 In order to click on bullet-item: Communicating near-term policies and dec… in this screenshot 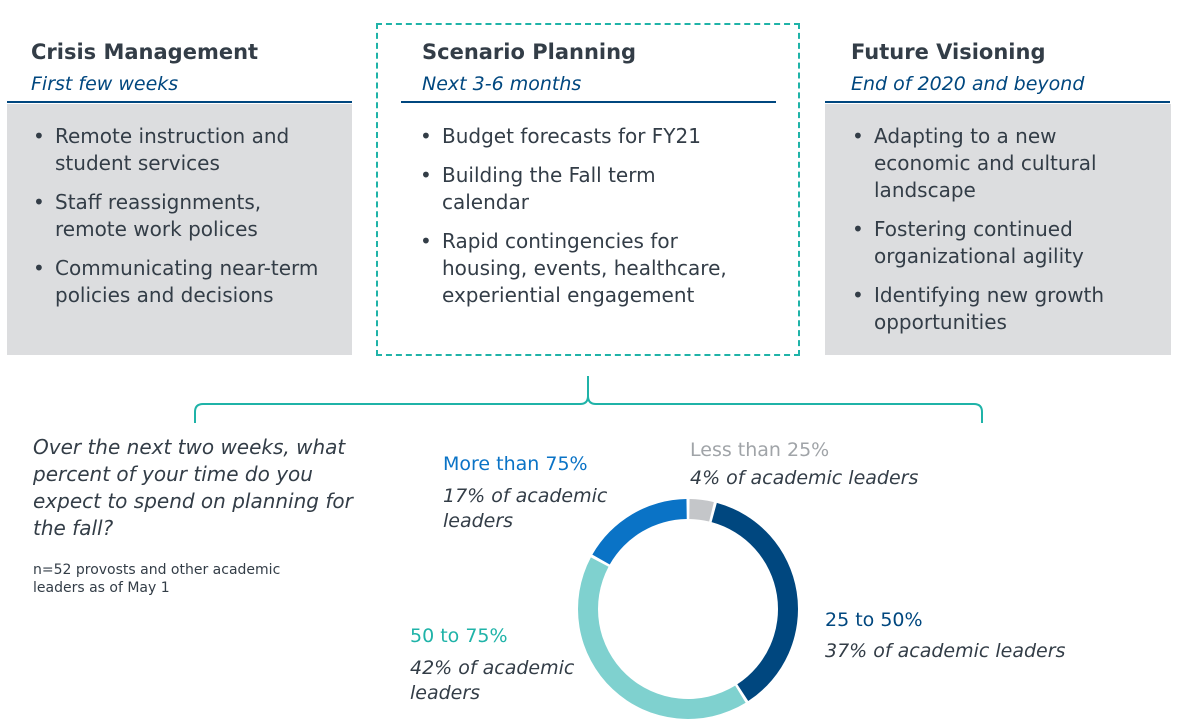, I will do `click(181, 282)`.